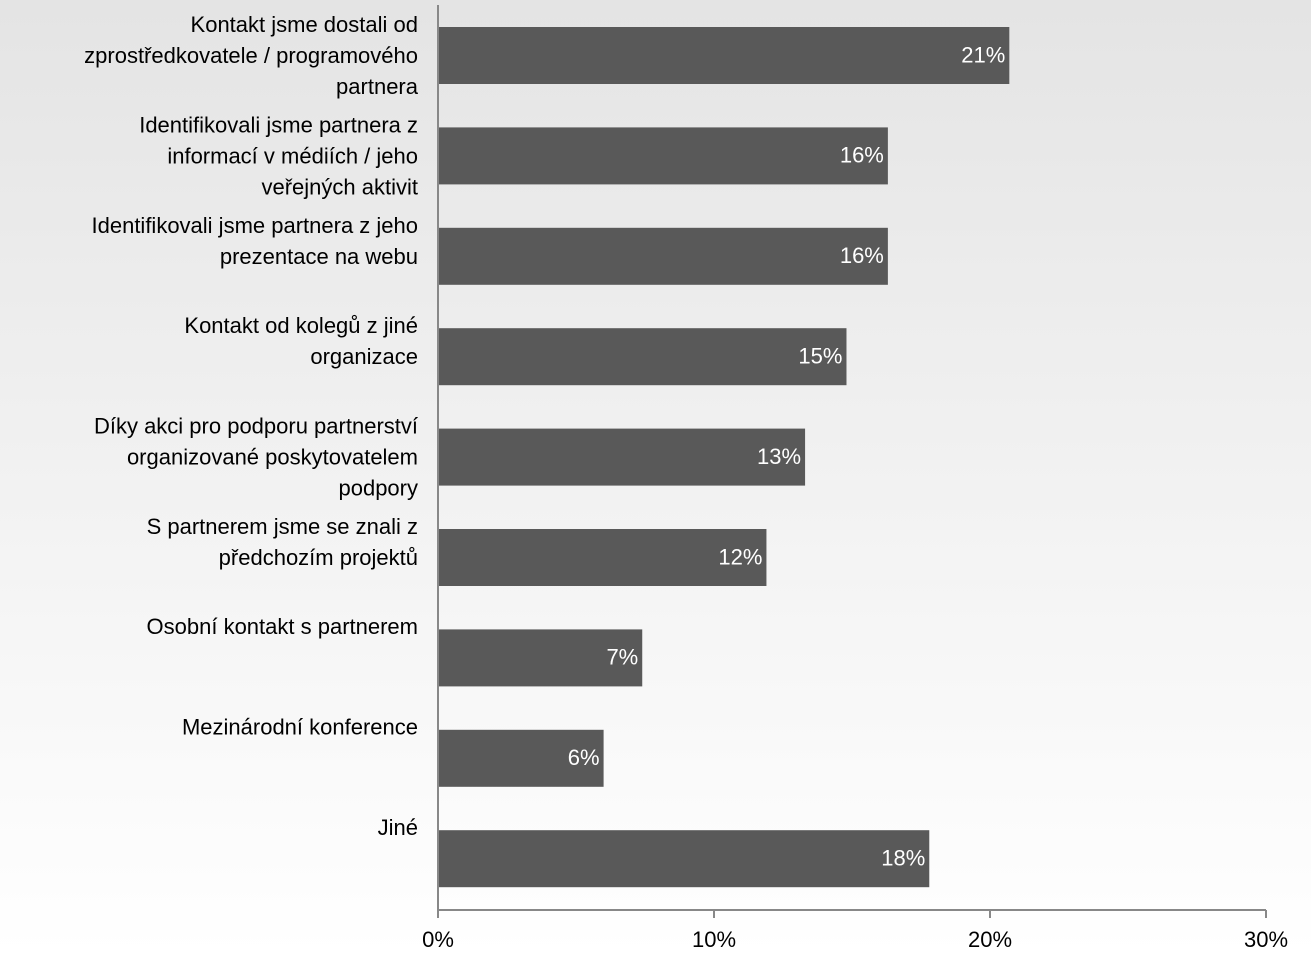  Describe the element at coordinates (903, 858) in the screenshot. I see `value-label: 18%` at that location.